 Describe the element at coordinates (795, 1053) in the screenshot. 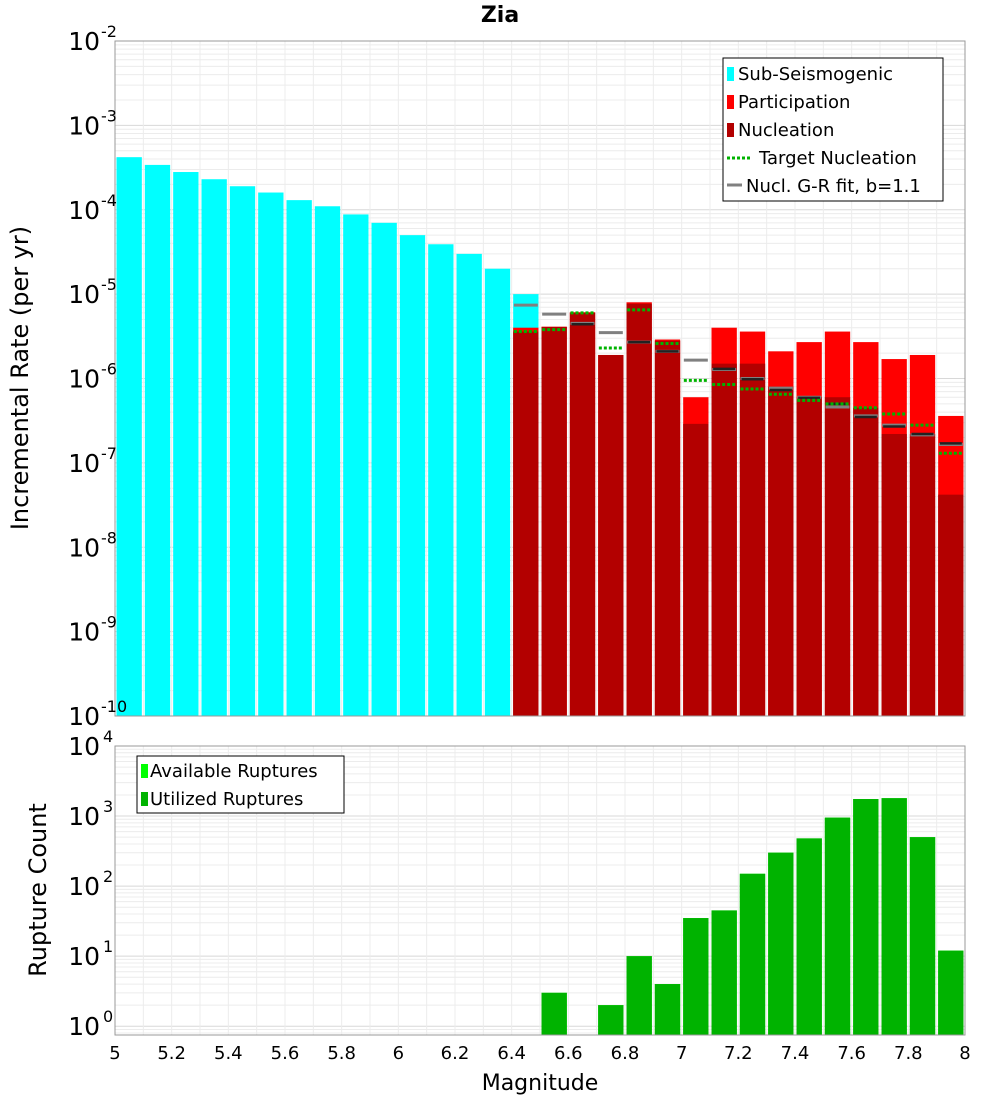

I see `x-tick-label: 7.4` at that location.